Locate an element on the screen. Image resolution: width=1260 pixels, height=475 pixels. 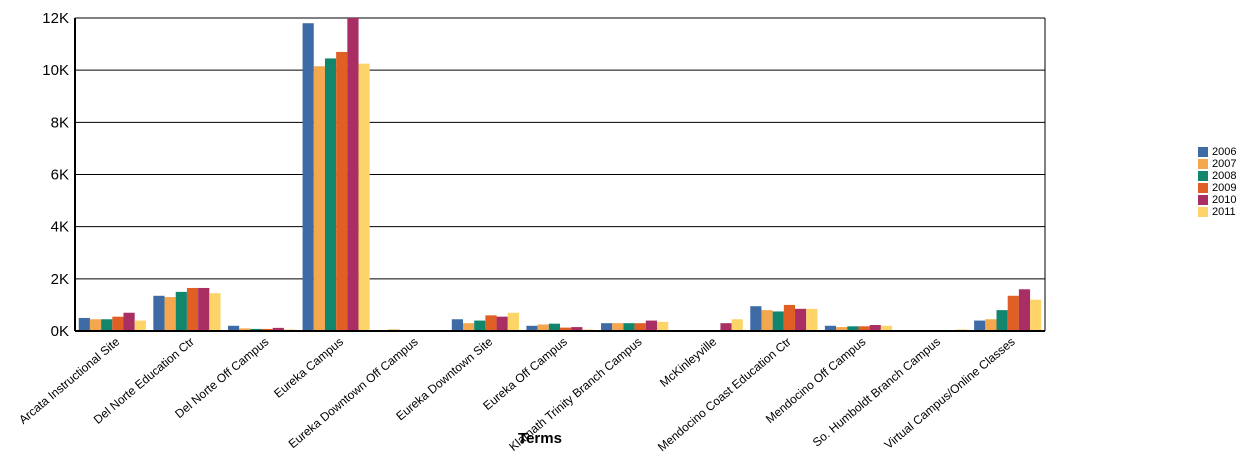
y-tick-label: 6K is located at coordinates (60, 175).